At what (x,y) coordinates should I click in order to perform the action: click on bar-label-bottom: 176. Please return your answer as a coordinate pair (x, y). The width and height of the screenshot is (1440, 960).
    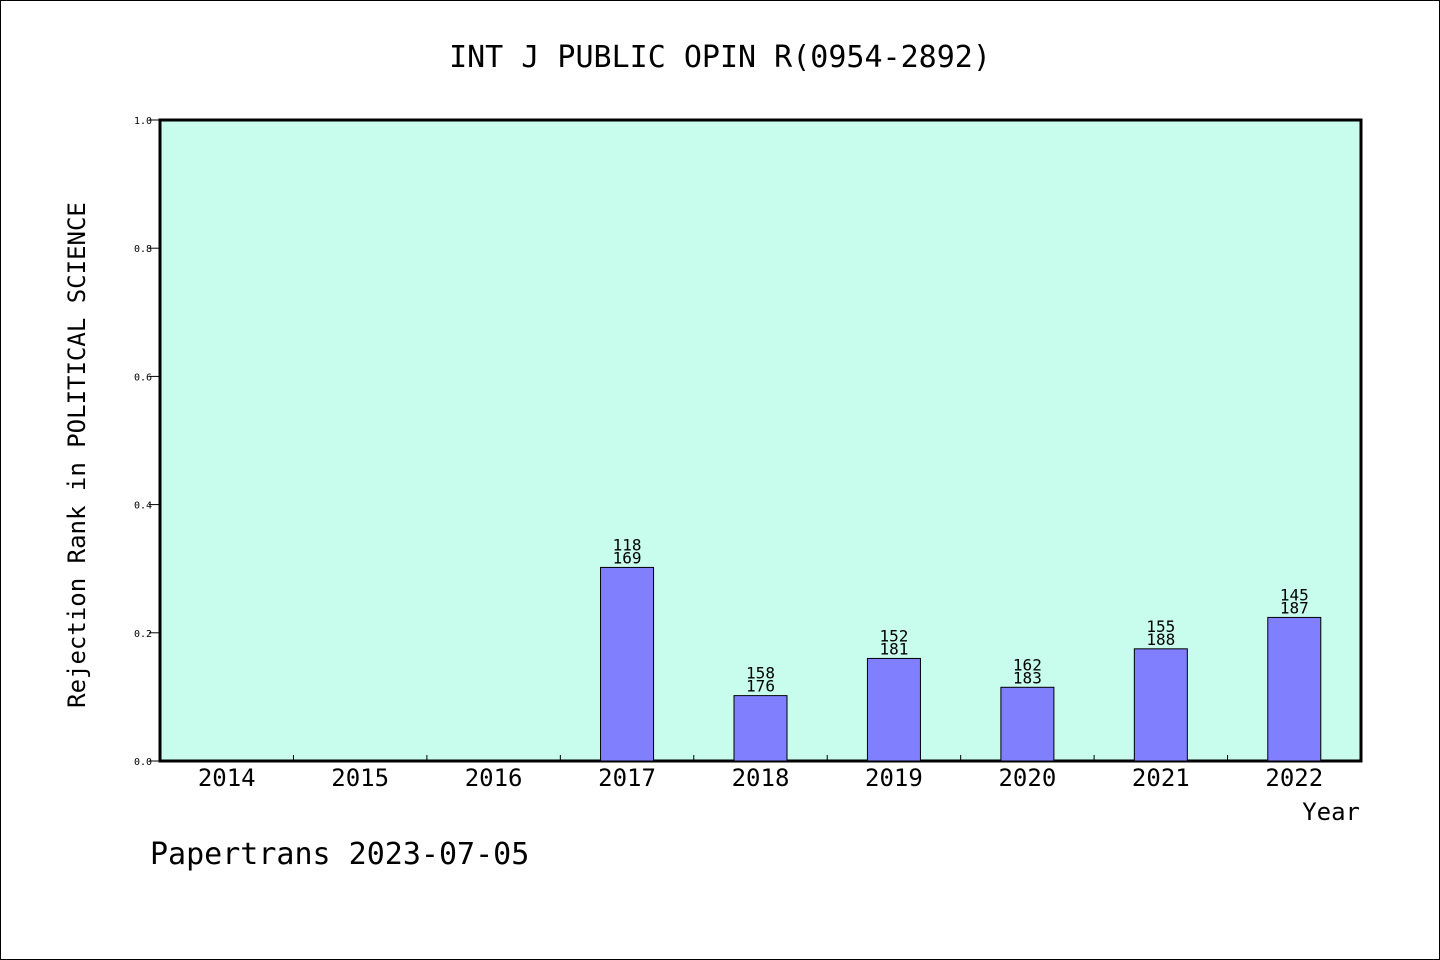
    Looking at the image, I should click on (760, 686).